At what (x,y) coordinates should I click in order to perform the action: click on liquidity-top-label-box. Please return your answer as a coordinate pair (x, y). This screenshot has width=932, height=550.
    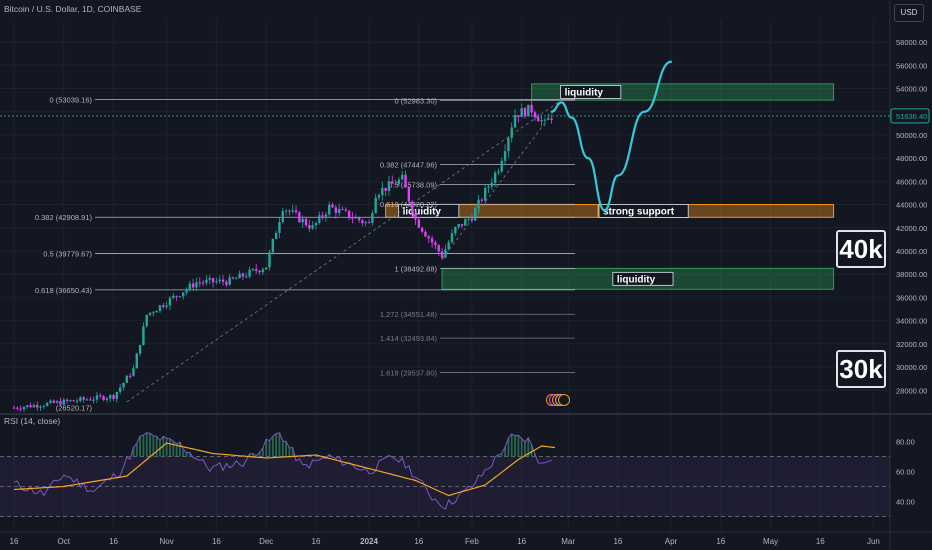
    Looking at the image, I should click on (591, 92).